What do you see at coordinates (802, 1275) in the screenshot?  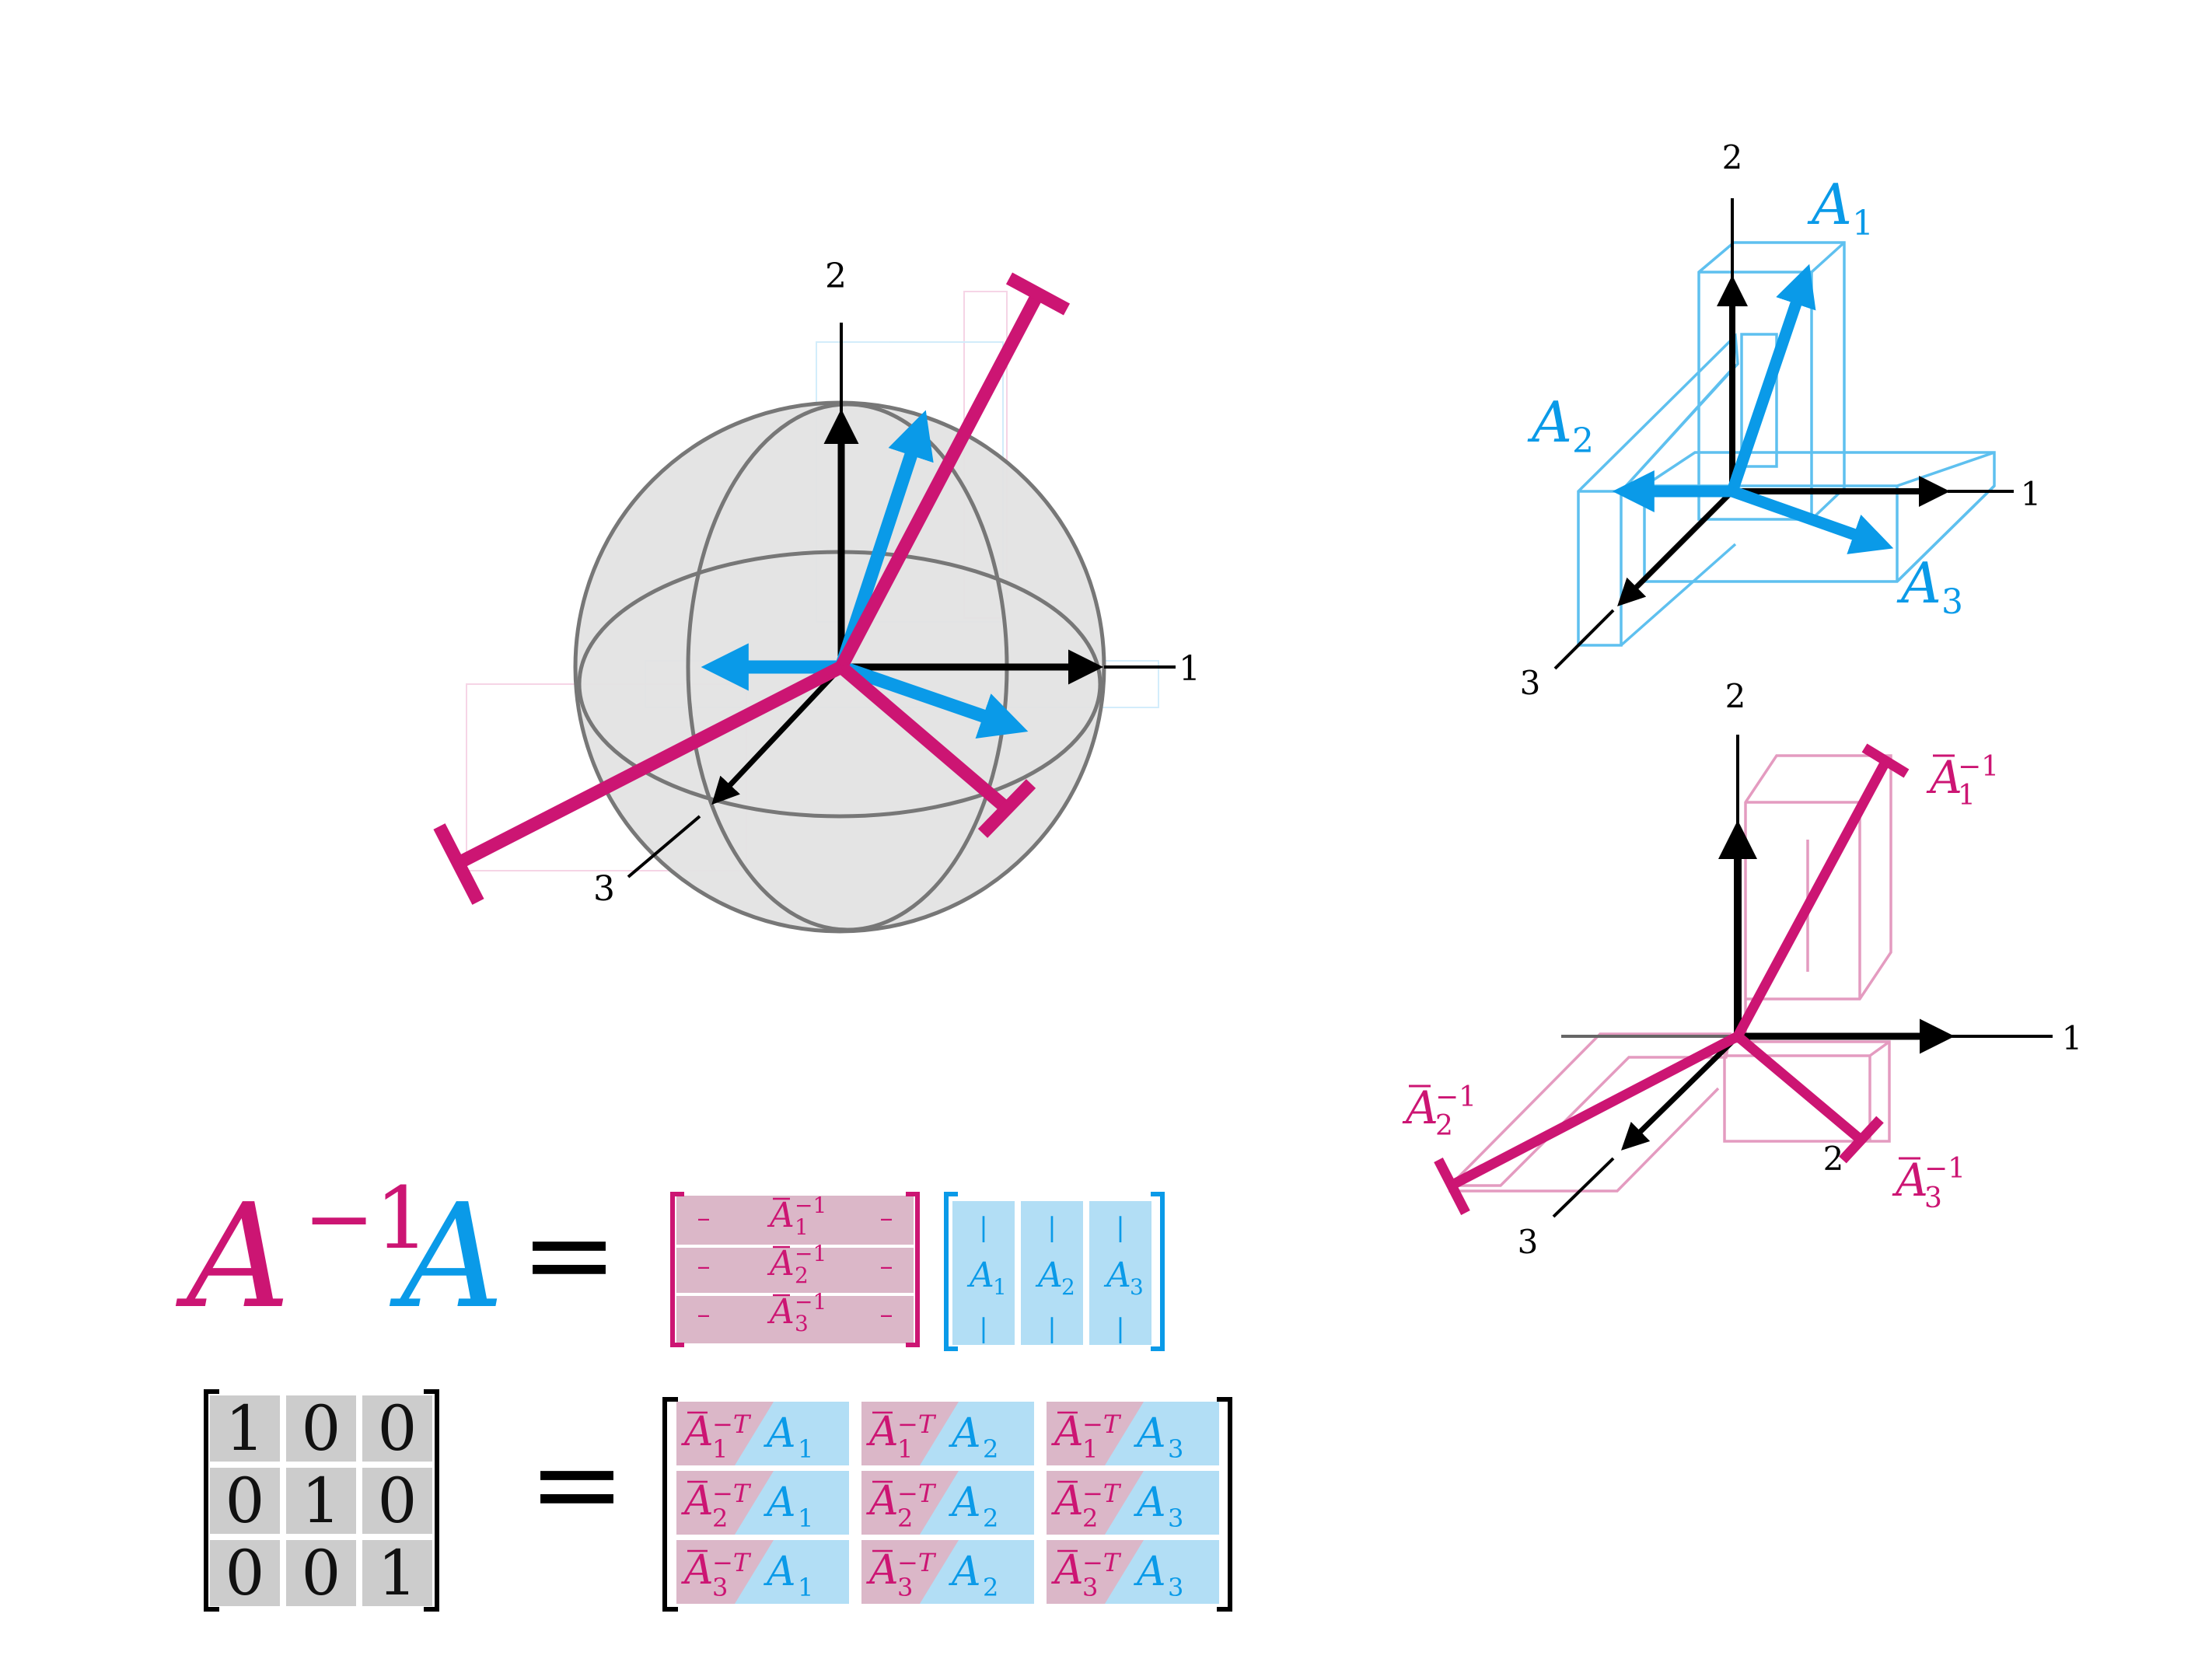 I see `row-entry-sub: 2` at bounding box center [802, 1275].